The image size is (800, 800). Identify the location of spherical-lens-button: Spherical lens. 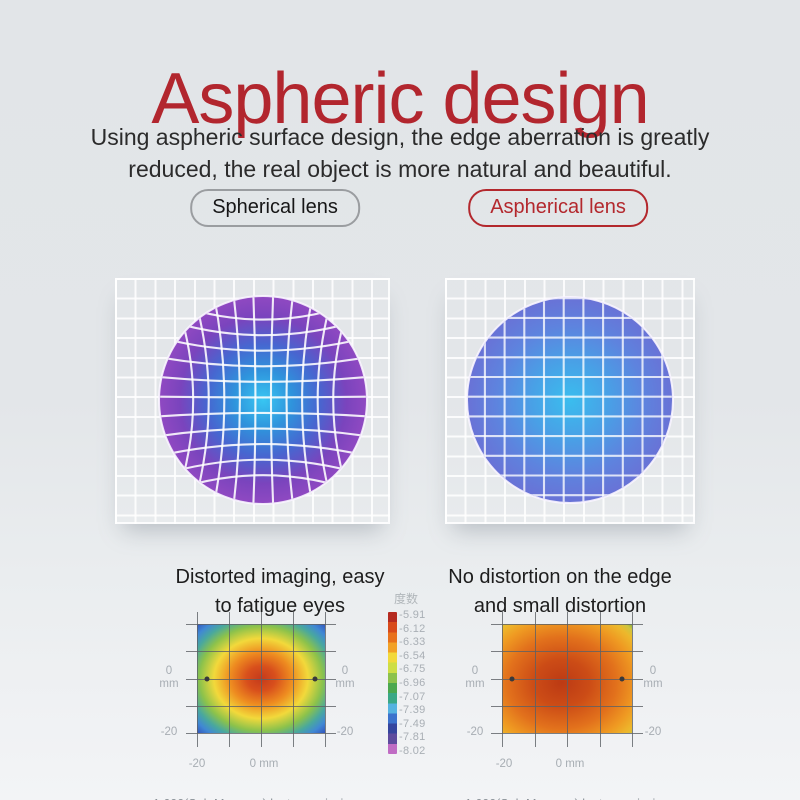
(275, 208).